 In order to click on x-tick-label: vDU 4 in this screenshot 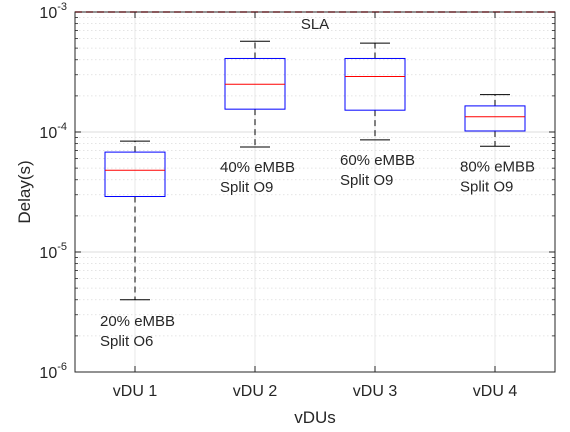, I will do `click(495, 391)`.